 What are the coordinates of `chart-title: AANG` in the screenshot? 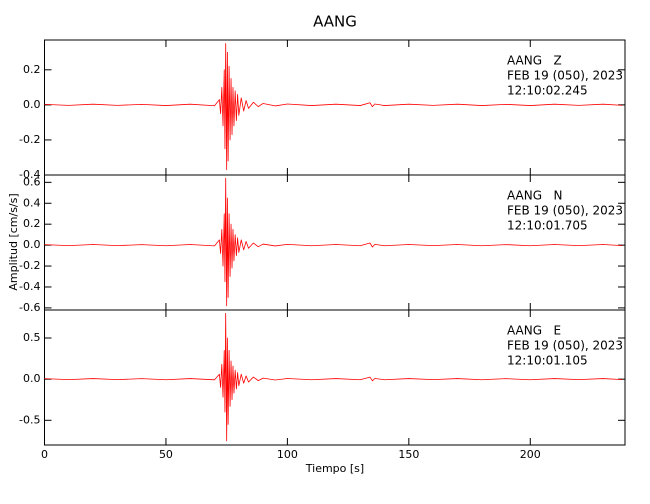 It's located at (335, 22).